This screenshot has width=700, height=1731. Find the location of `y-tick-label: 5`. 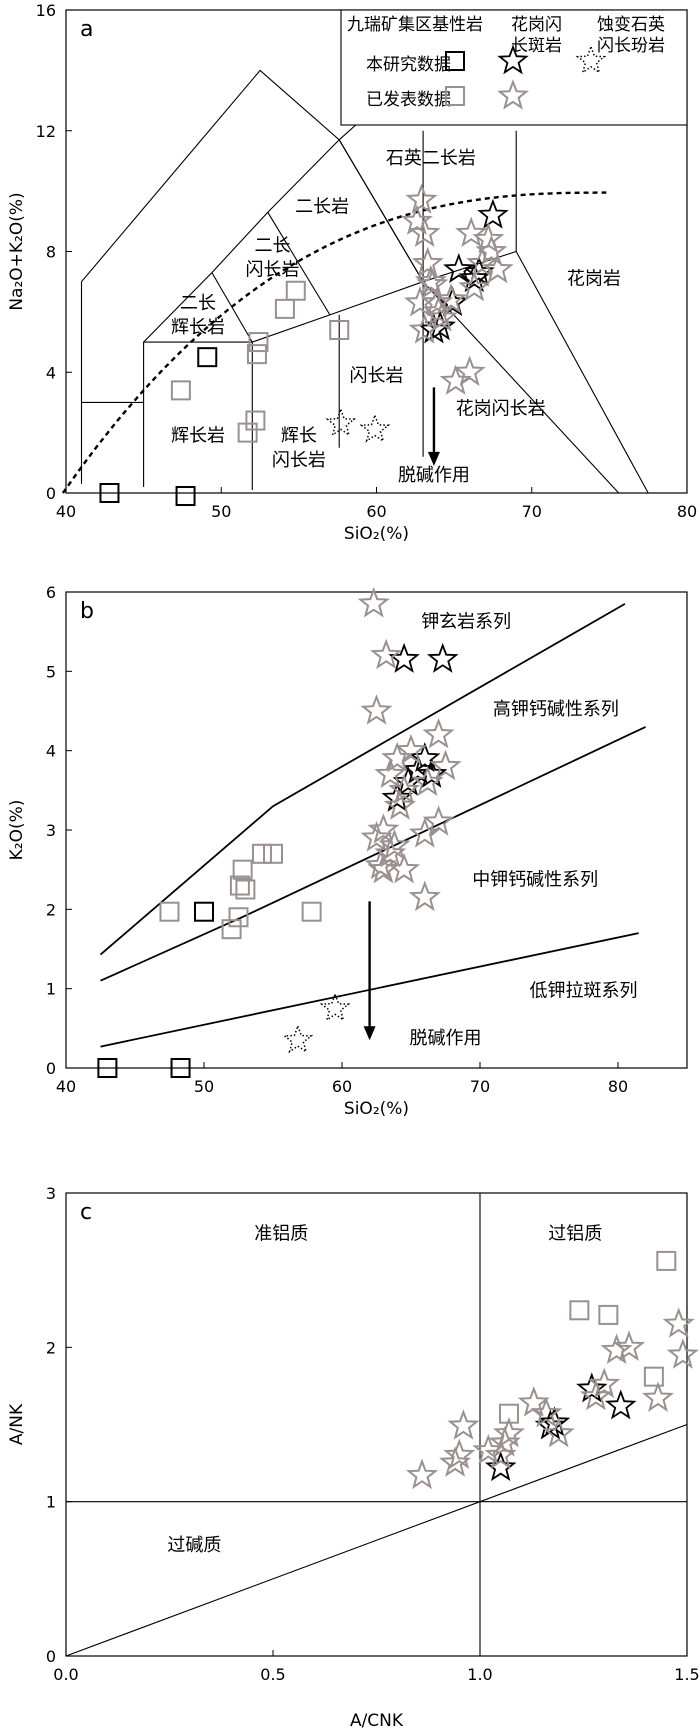

y-tick-label: 5 is located at coordinates (51, 671).